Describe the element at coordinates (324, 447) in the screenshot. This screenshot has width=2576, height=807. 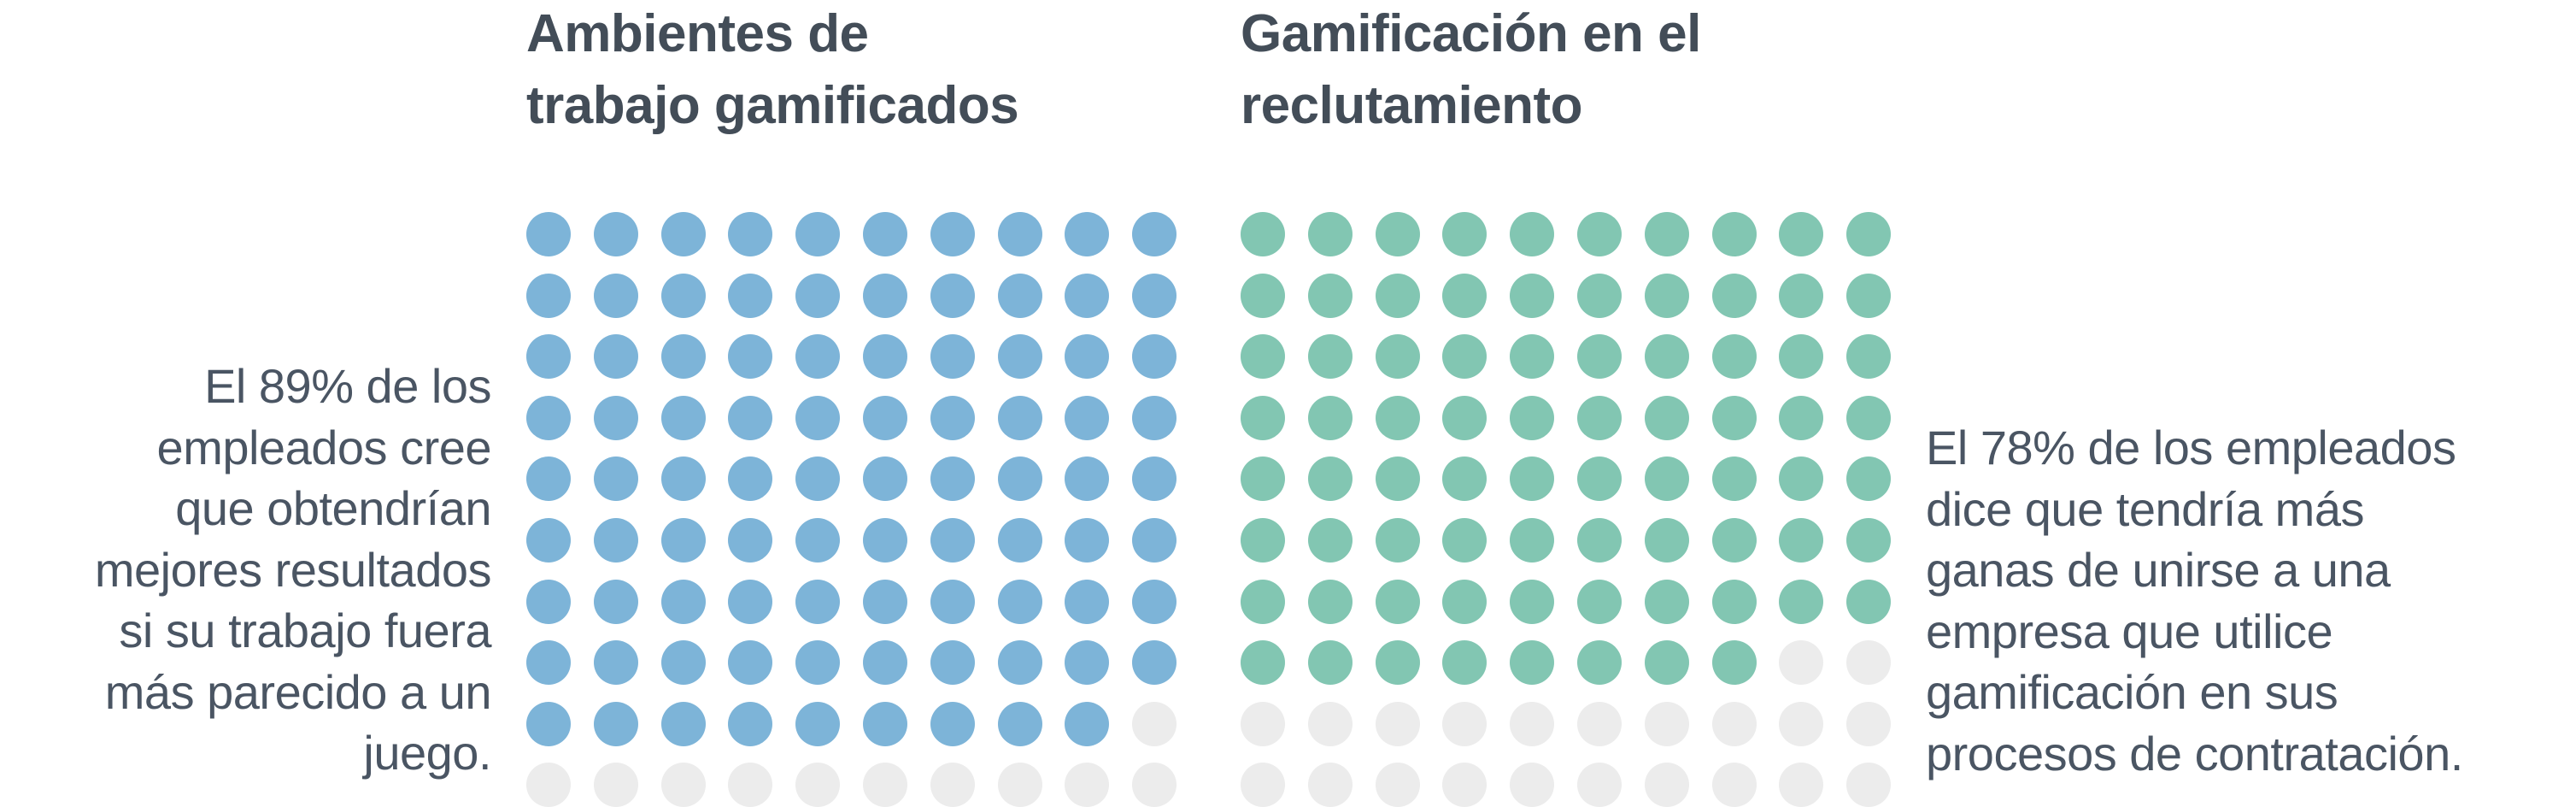
I see `caption-line: empleados cree` at that location.